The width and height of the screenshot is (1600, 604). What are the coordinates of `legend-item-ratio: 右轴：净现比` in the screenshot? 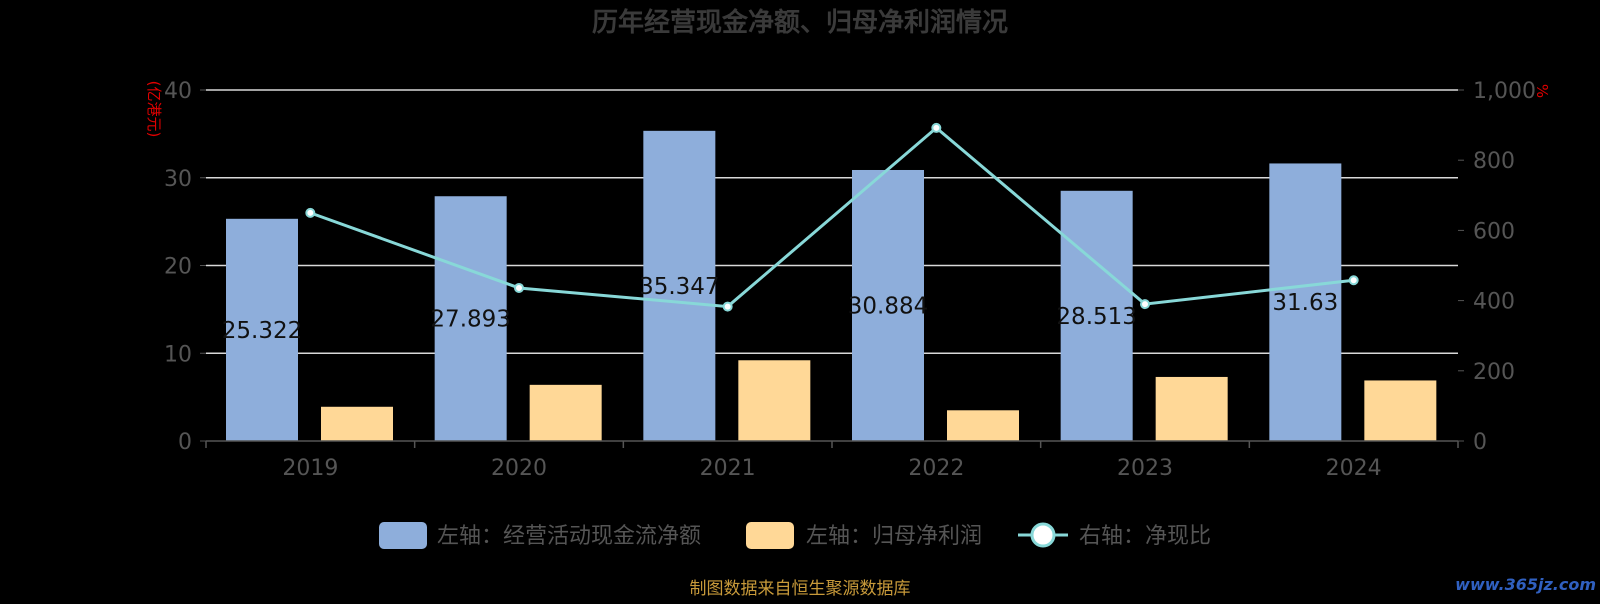 It's located at (1114, 535).